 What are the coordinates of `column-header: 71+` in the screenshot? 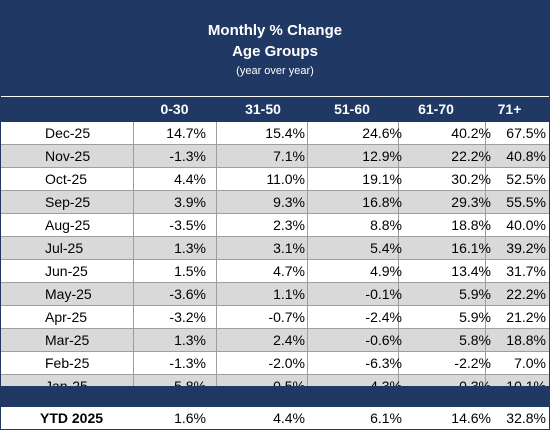 It's located at (509, 109).